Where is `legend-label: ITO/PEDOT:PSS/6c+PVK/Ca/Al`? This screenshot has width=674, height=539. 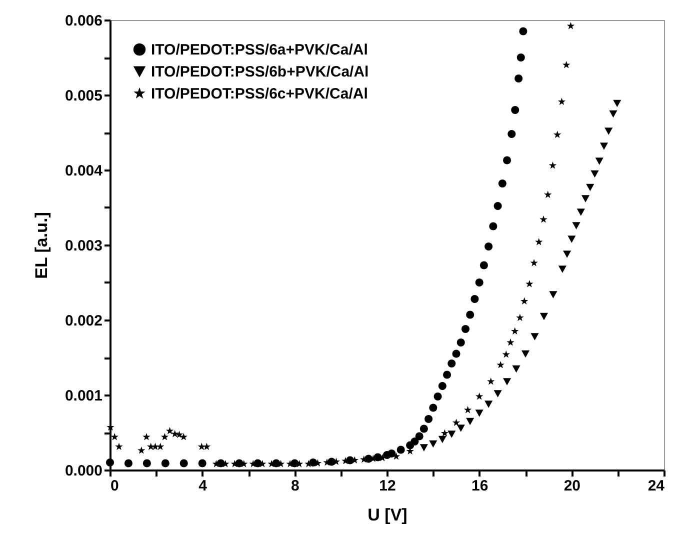 legend-label: ITO/PEDOT:PSS/6c+PVK/Ca/Al is located at coordinates (259, 94).